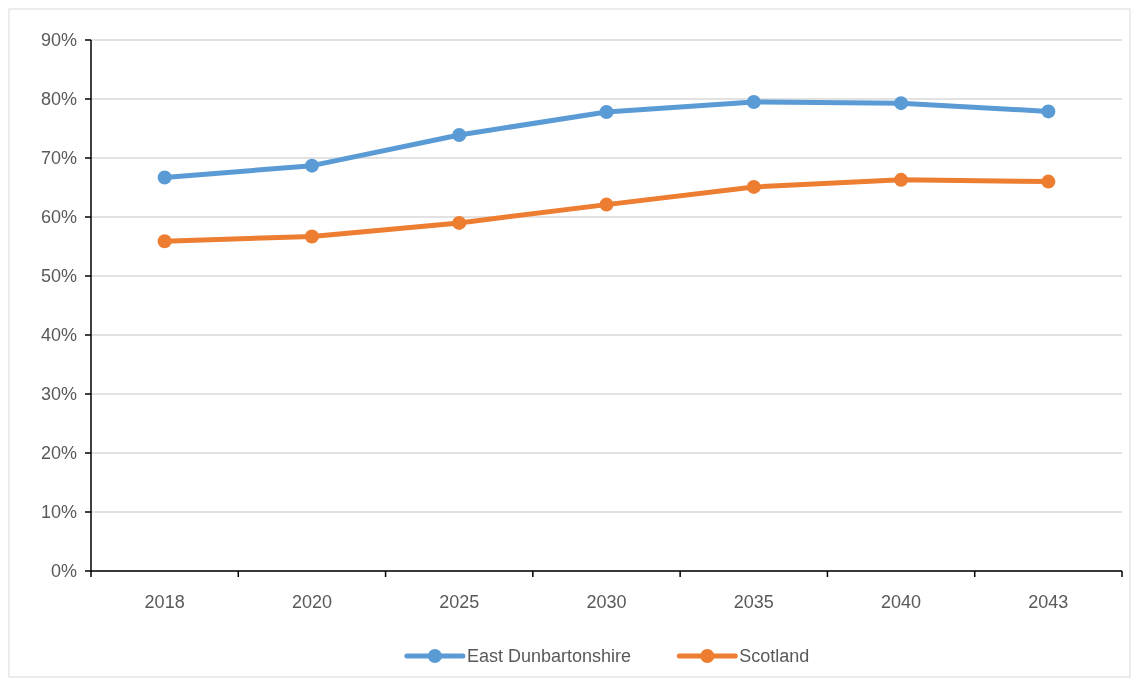 This screenshot has height=686, width=1139. What do you see at coordinates (58, 512) in the screenshot?
I see `y-tick-label: 10%` at bounding box center [58, 512].